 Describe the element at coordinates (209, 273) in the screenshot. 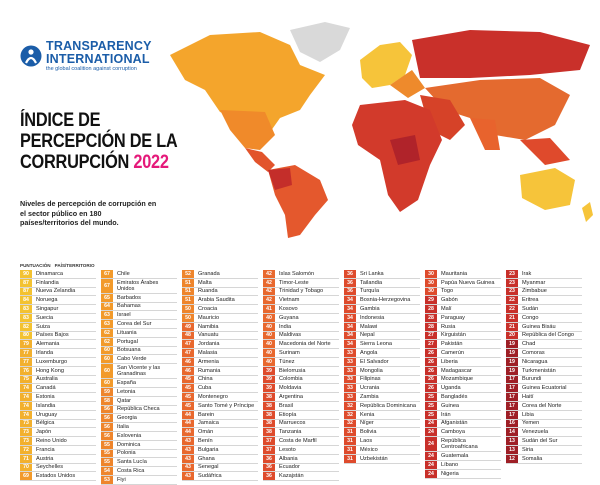

I see `country-name: Granada` at that location.